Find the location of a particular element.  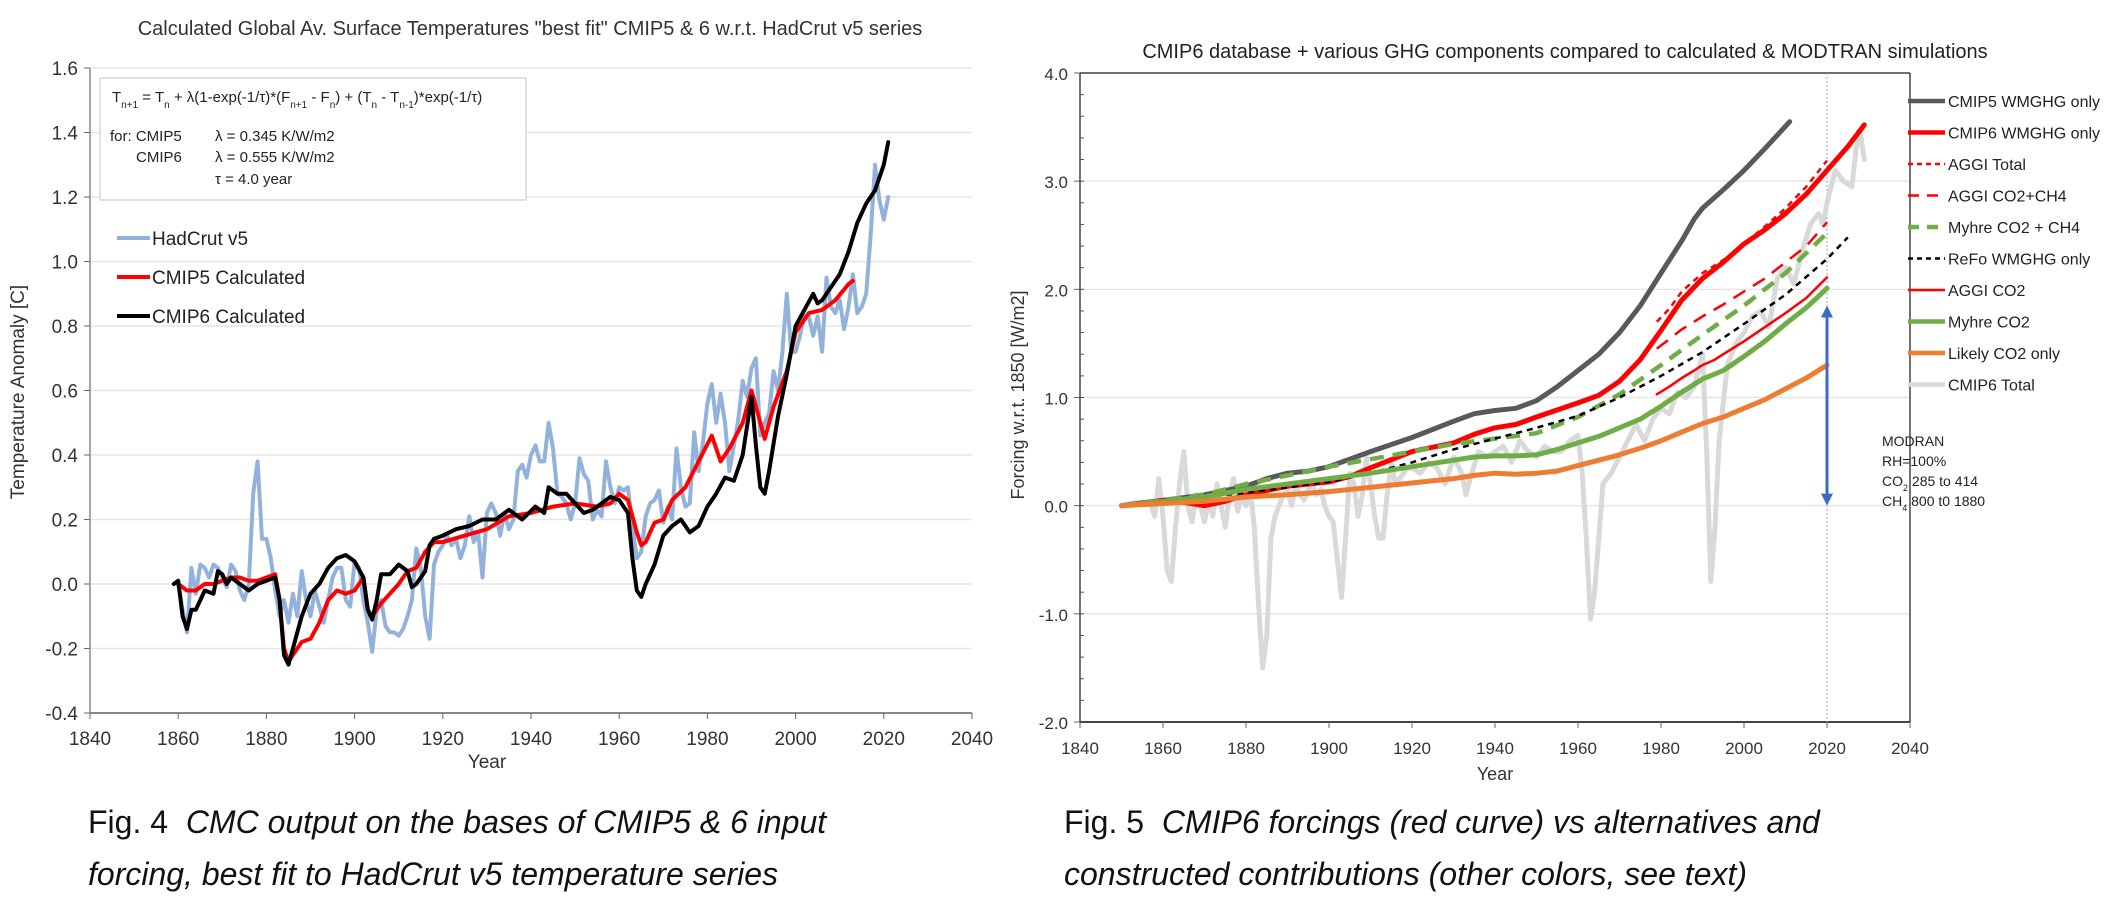

y-tick-label: 2.0 is located at coordinates (1056, 290).